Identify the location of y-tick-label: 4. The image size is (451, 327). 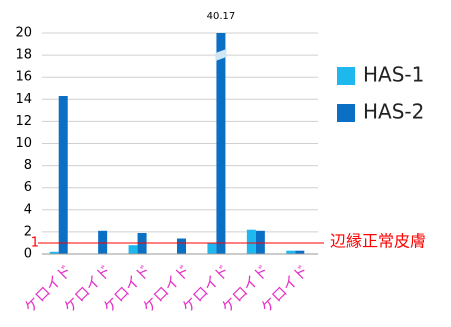
(28, 209).